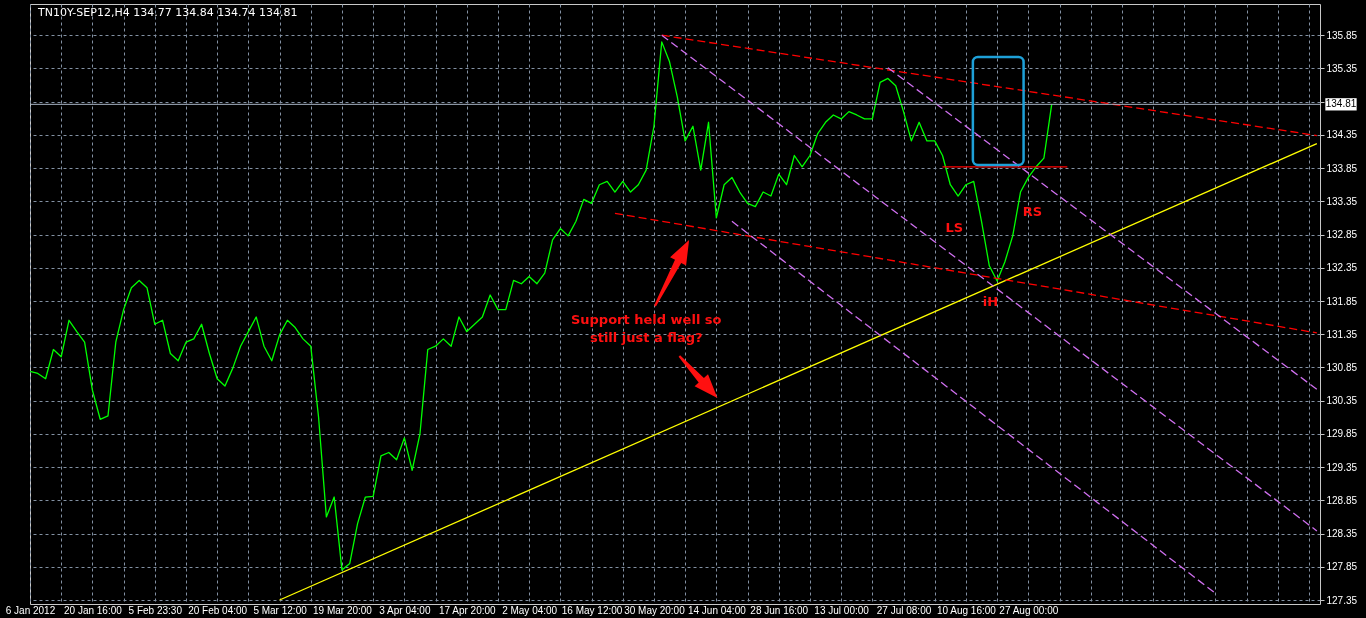  Describe the element at coordinates (904, 610) in the screenshot. I see `x-tick-label: 27 Jul 08:00` at that location.